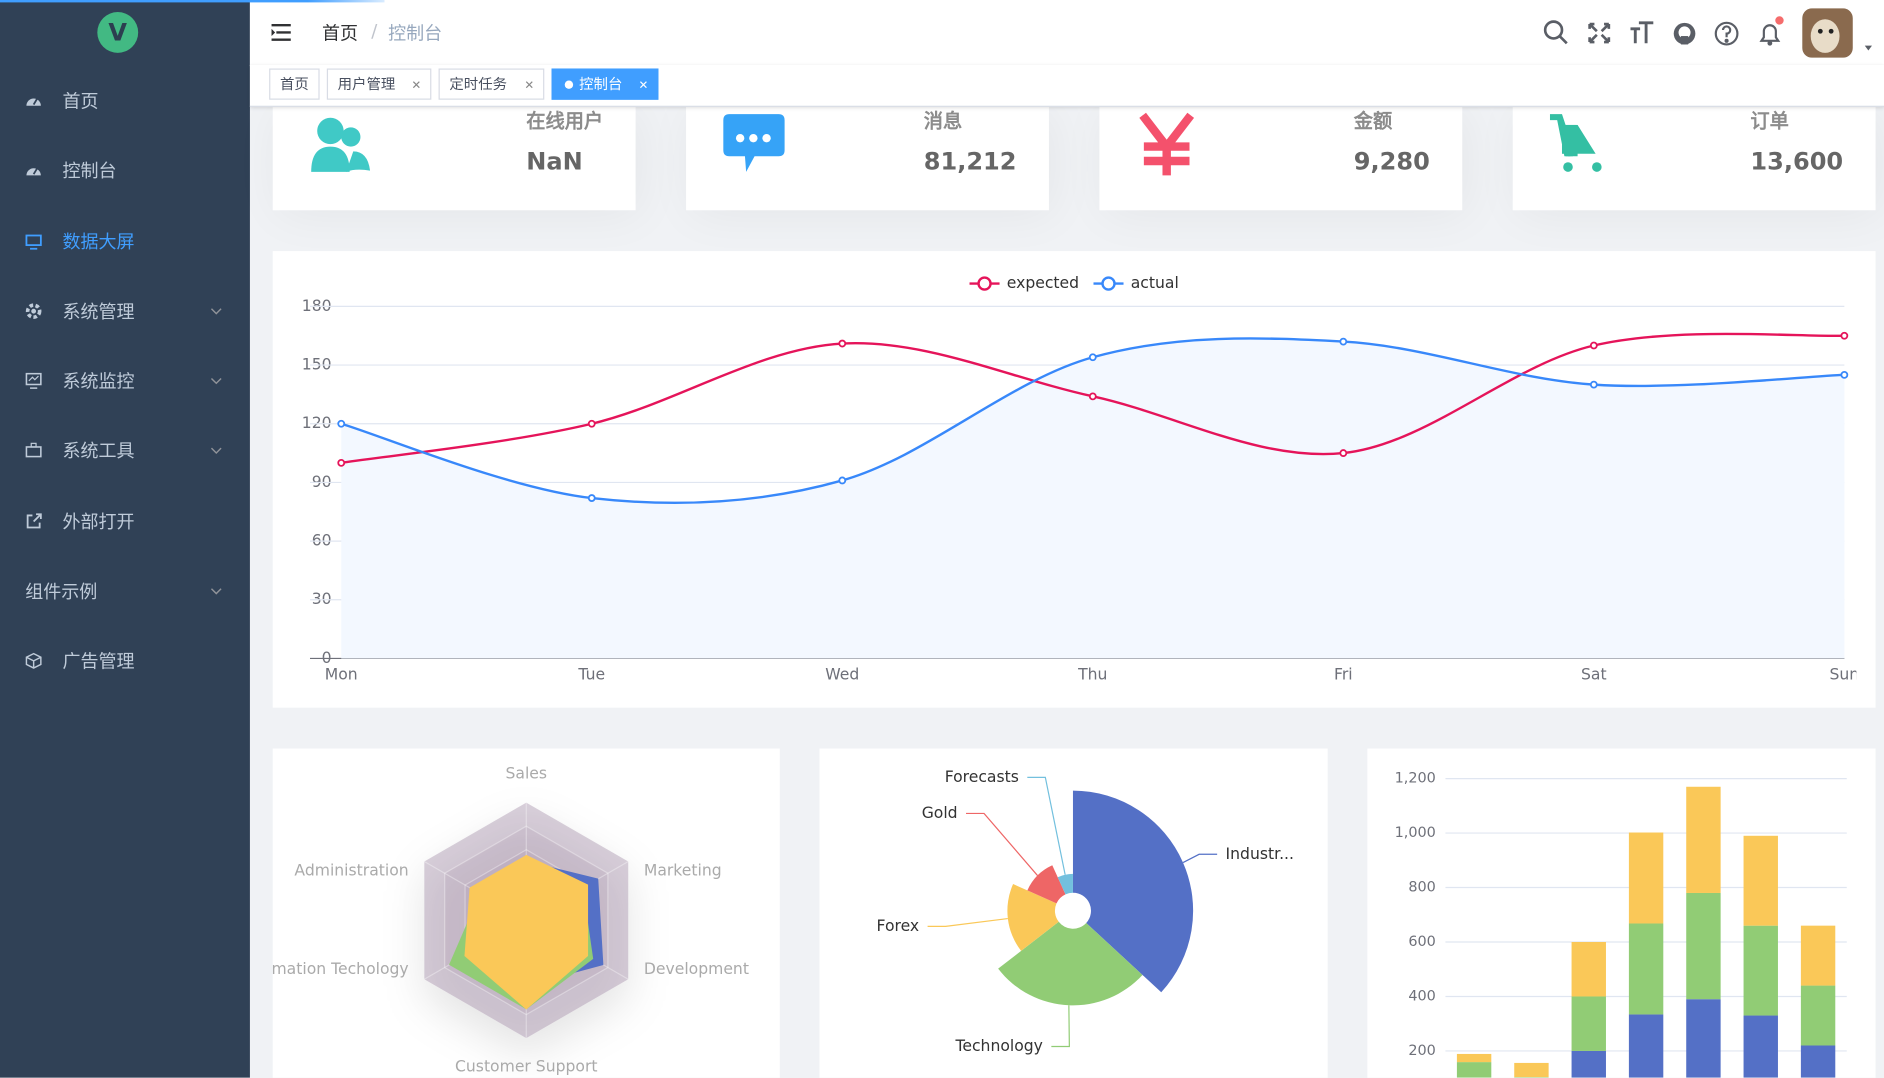  Describe the element at coordinates (526, 932) in the screenshot. I see `radar-series-area` at that location.